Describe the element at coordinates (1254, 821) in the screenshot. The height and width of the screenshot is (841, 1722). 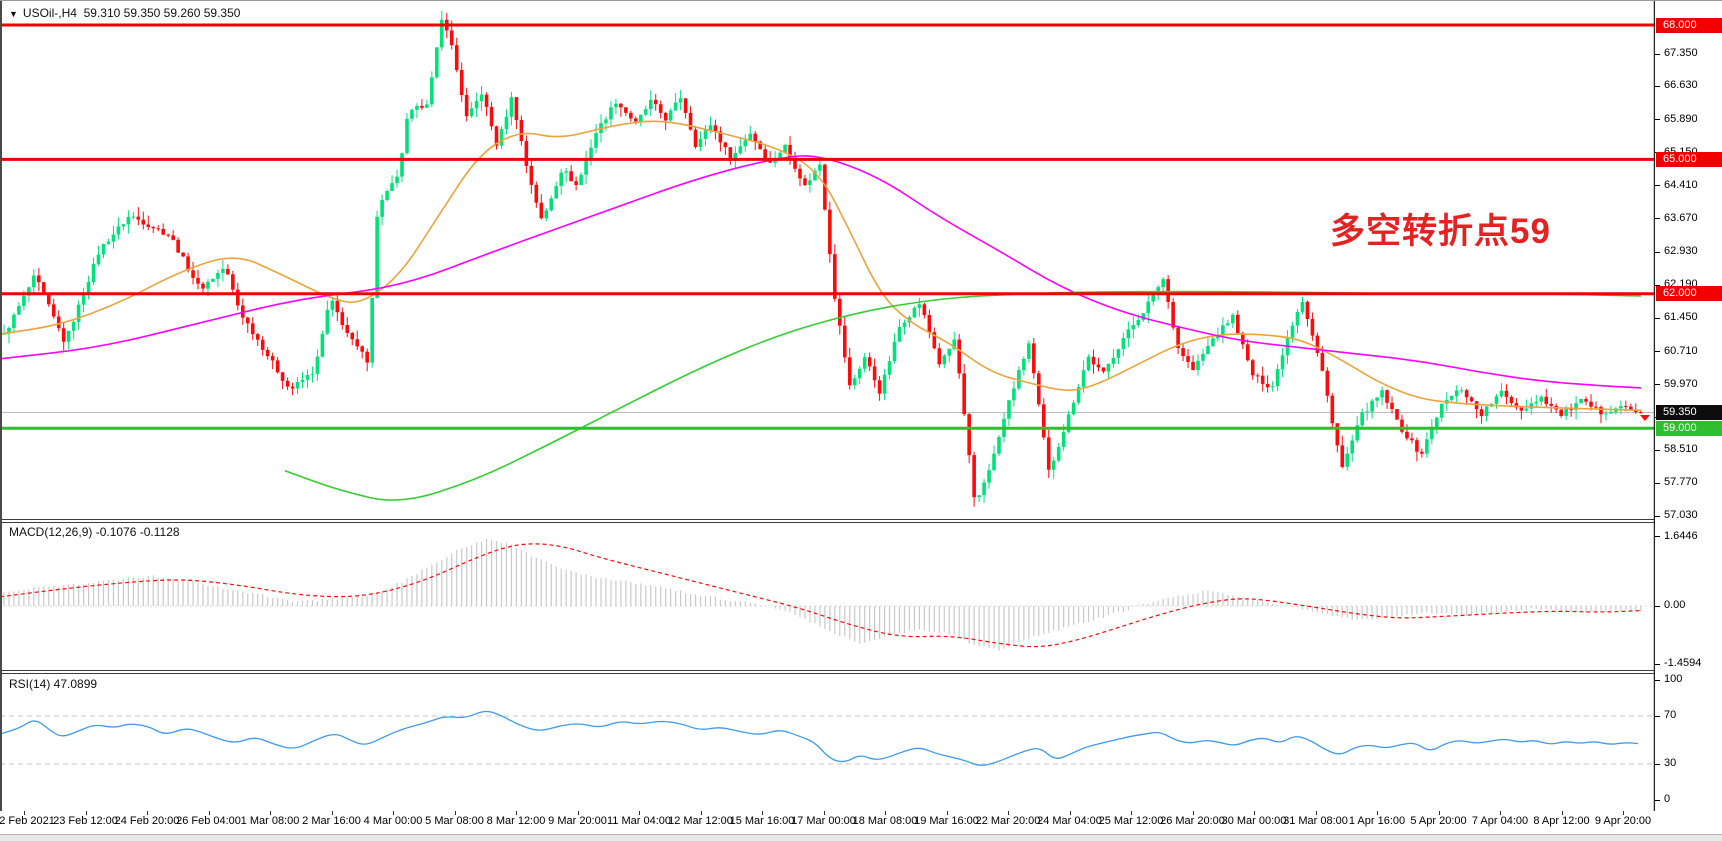
I see `time-axis-label: 30 Mar 00:00` at that location.